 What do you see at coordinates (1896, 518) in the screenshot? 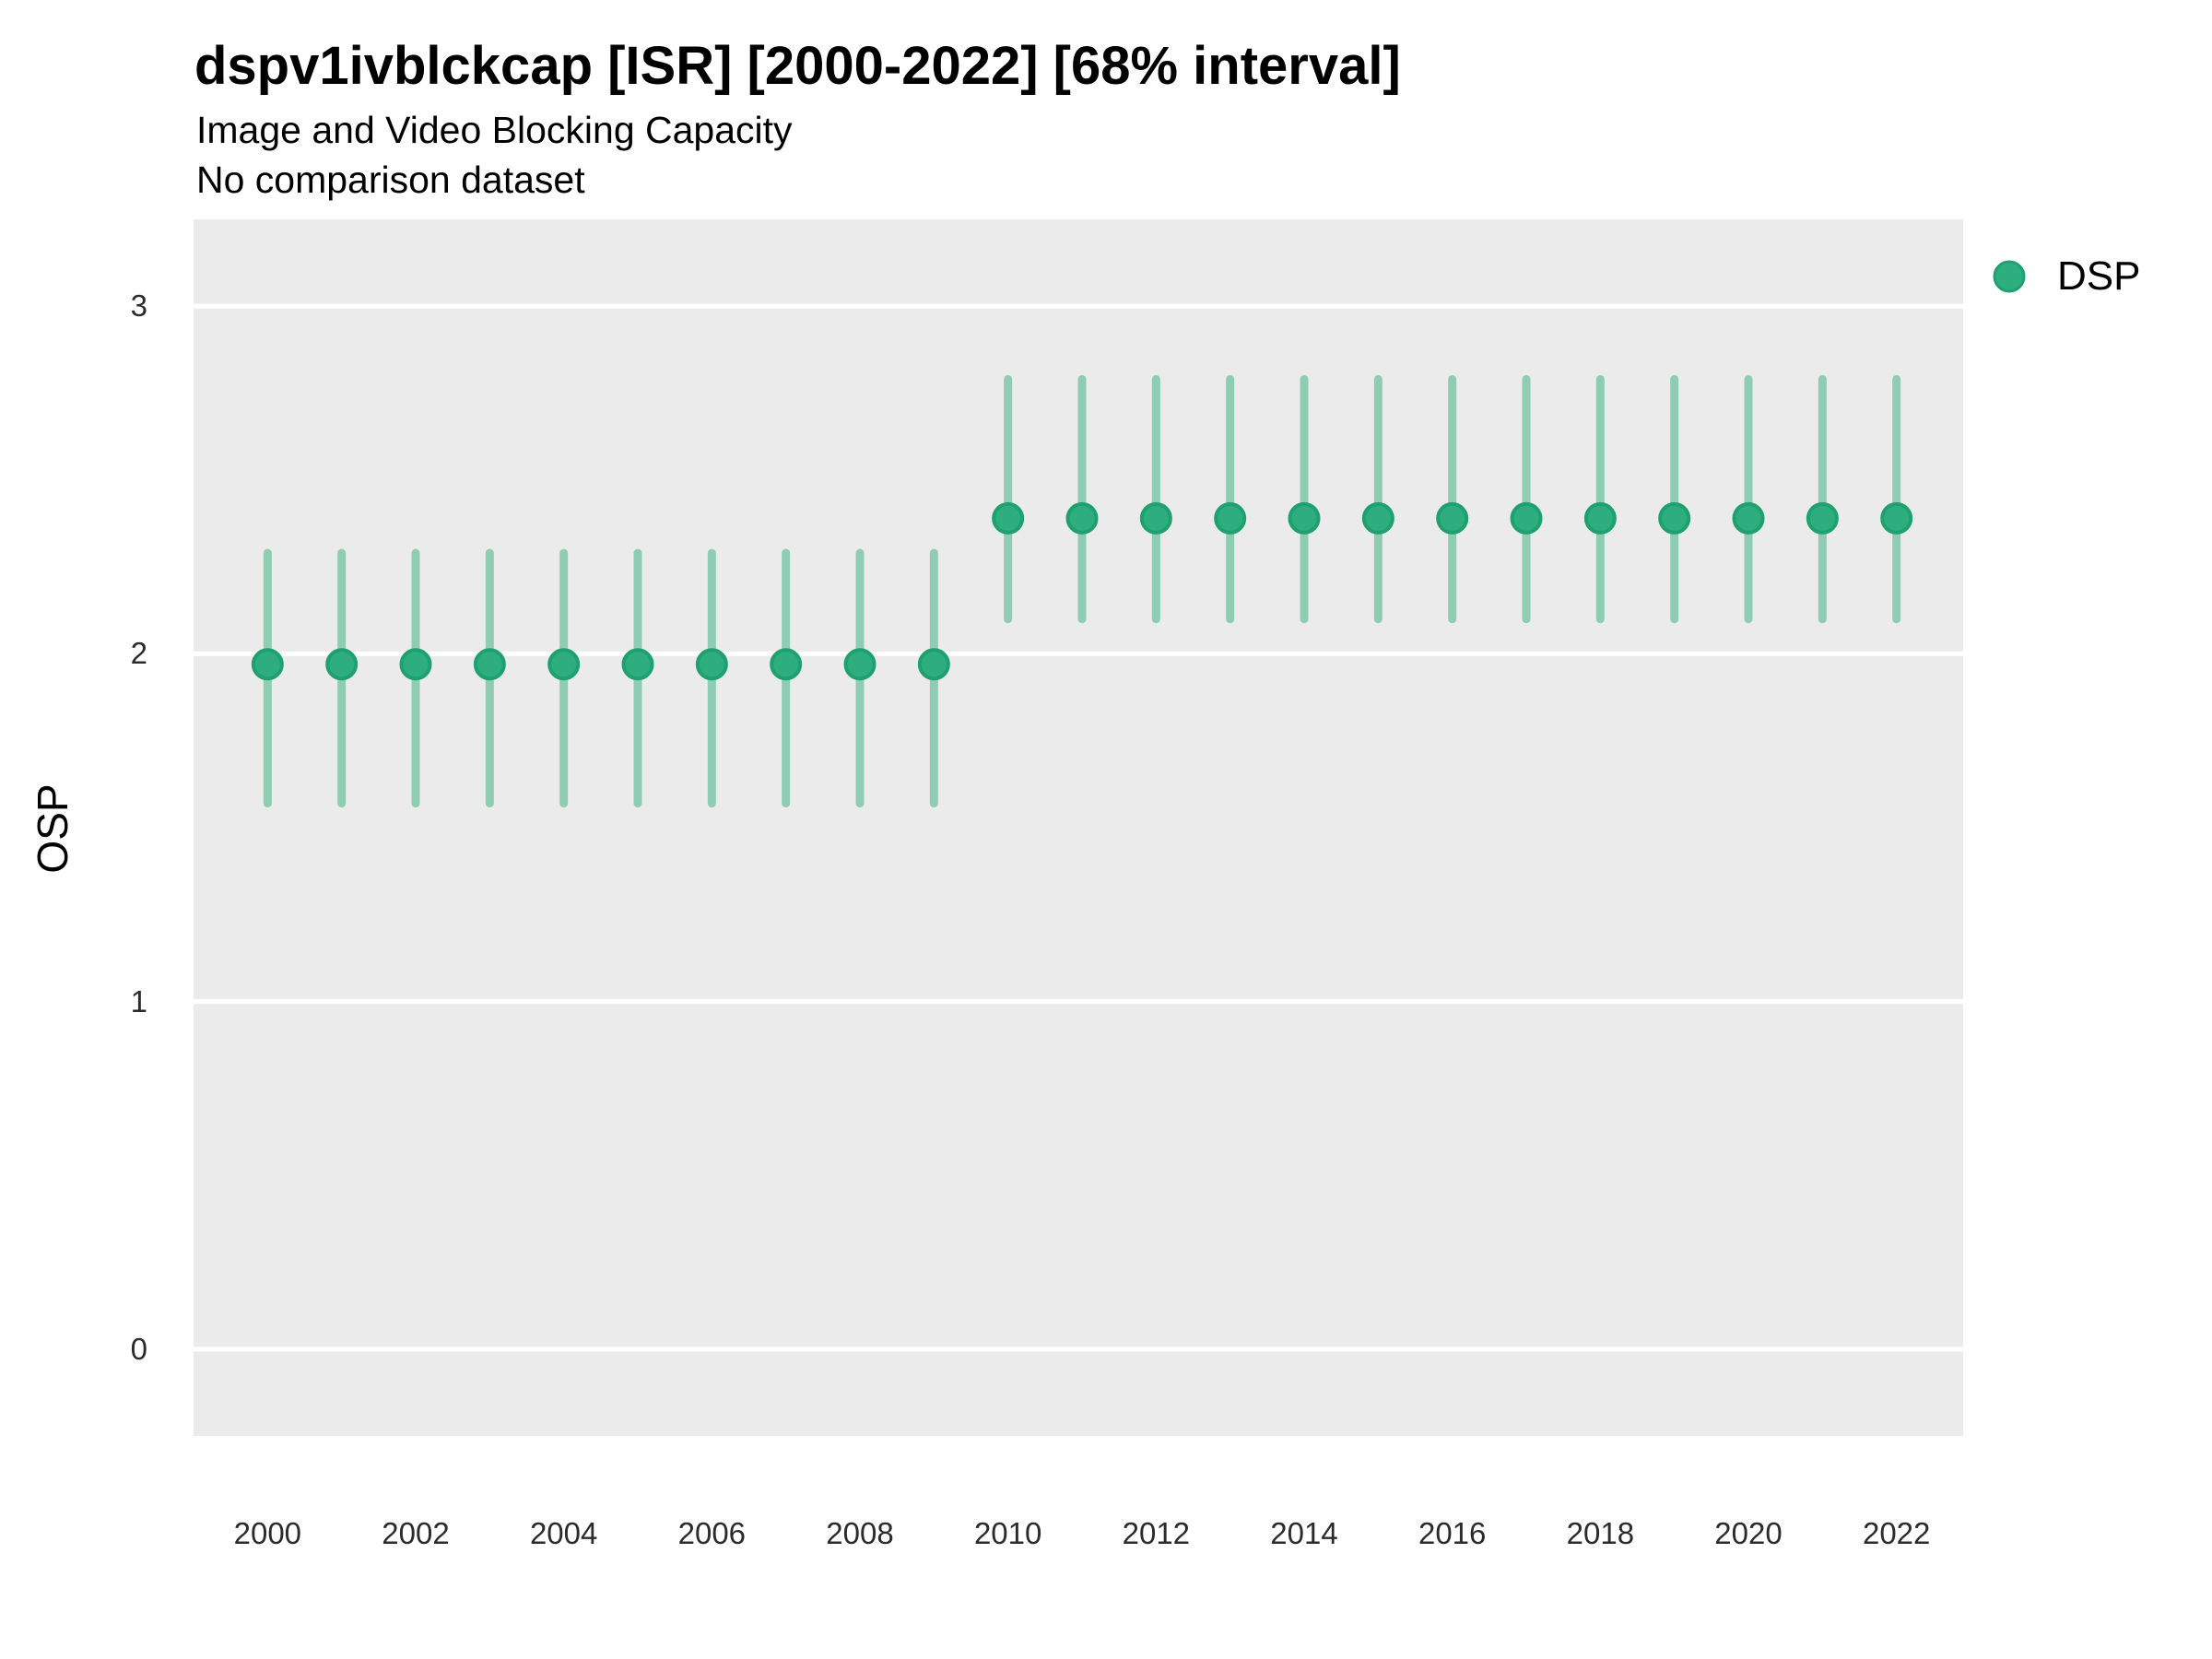
I see `point-marker-2022` at bounding box center [1896, 518].